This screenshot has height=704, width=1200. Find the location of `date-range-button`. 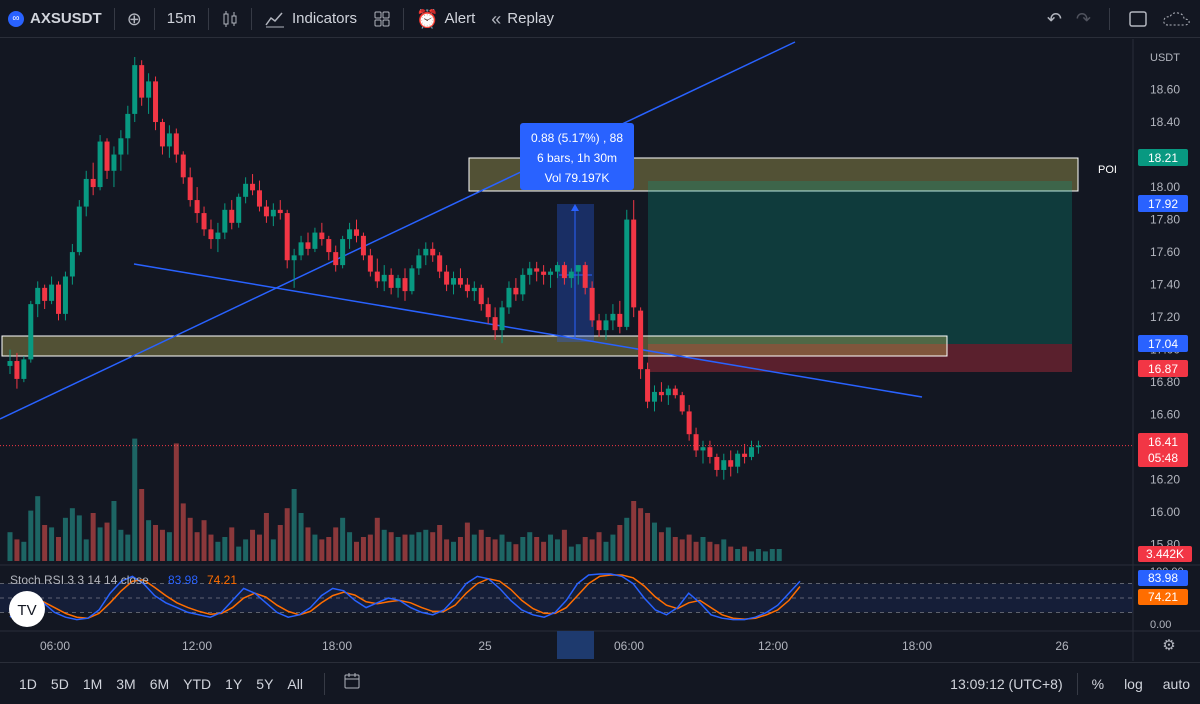

date-range-button is located at coordinates (352, 683).